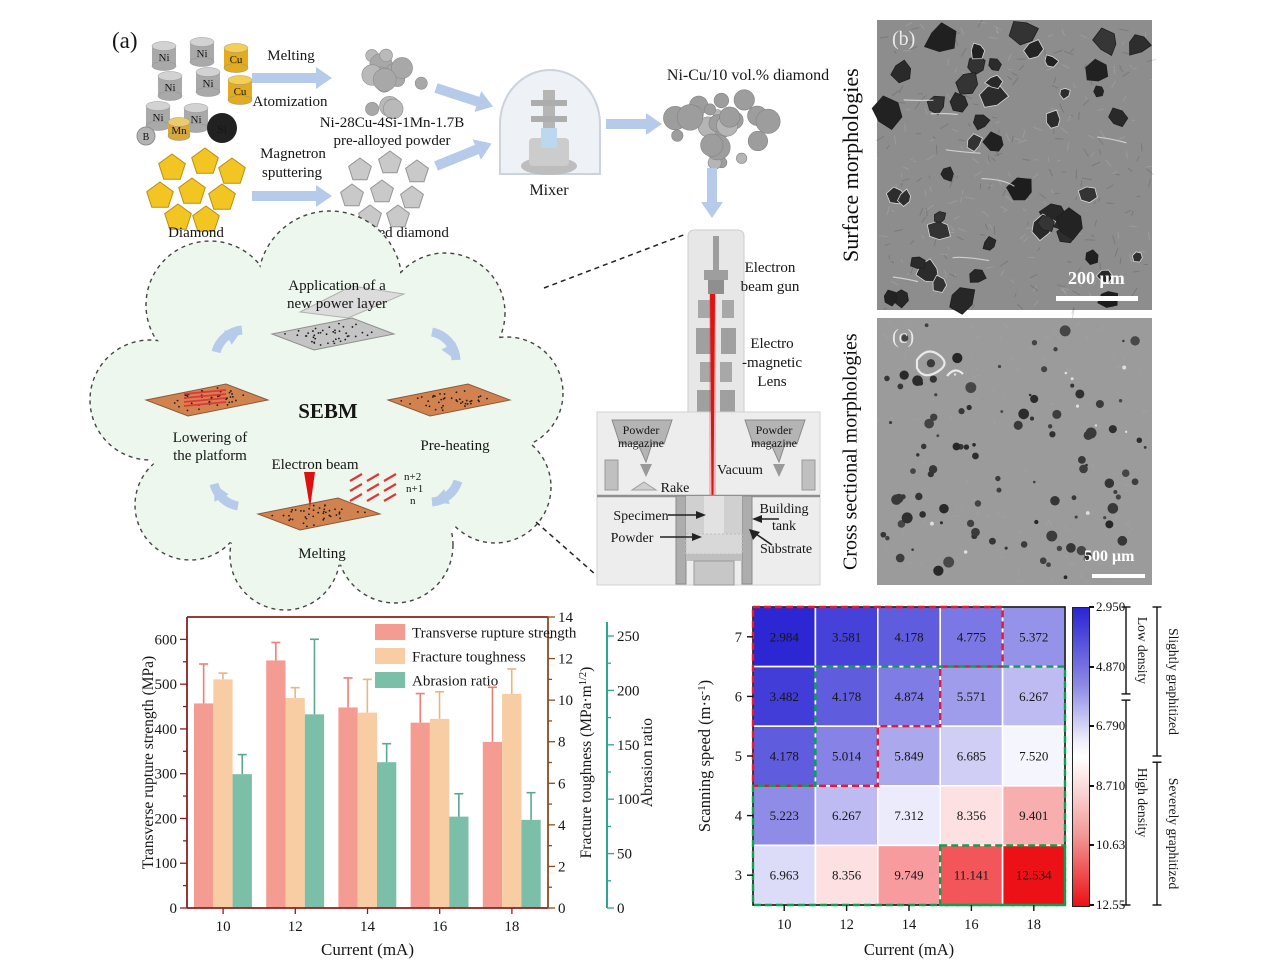  What do you see at coordinates (565, 701) in the screenshot?
I see `ft-tick-label: 10` at bounding box center [565, 701].